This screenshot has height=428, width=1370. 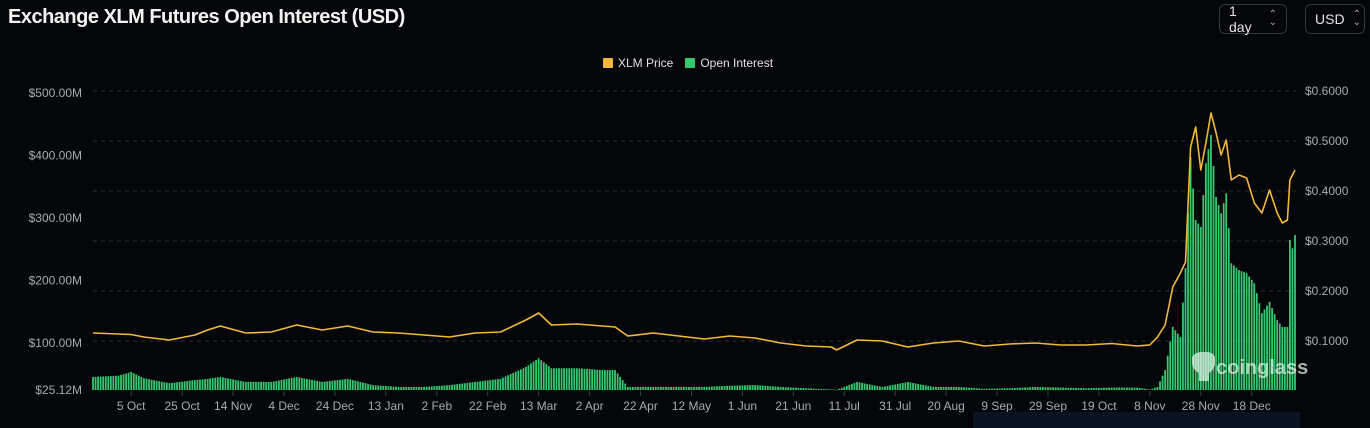 I want to click on left-axis-tick-label: $25.12M, so click(x=58, y=390).